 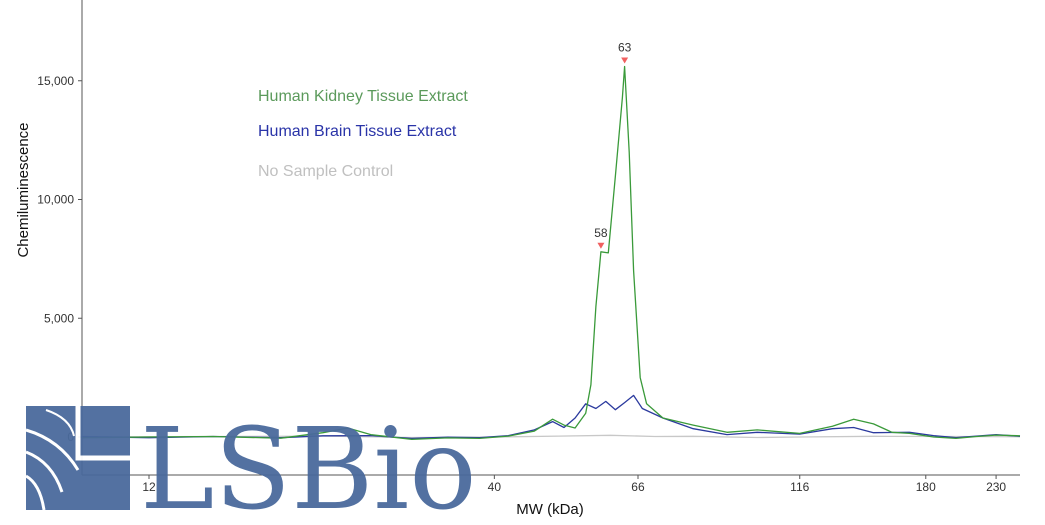 I want to click on lsbio-logo-emblem-icon, so click(x=77, y=458).